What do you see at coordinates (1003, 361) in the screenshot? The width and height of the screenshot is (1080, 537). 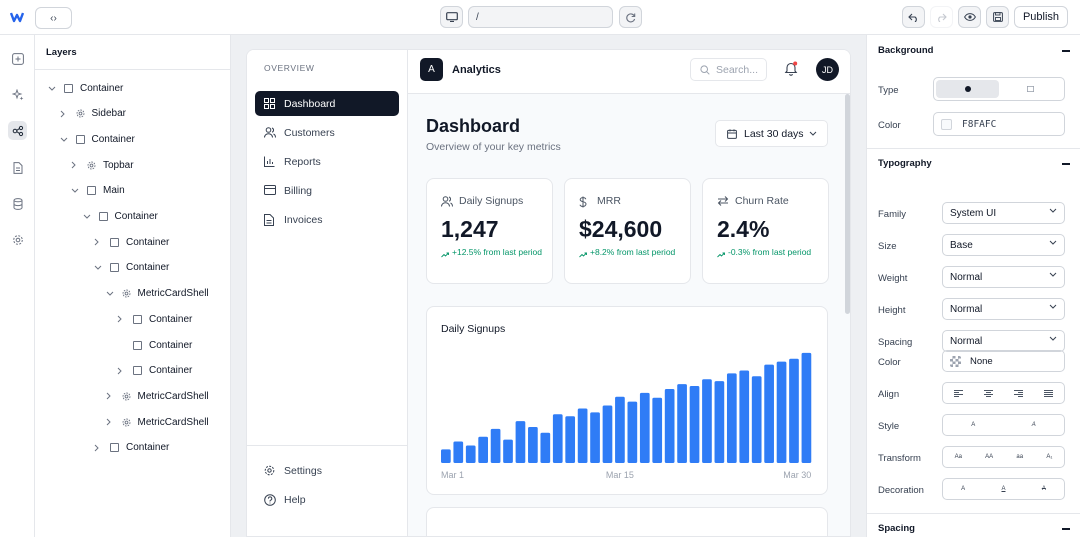 I see `text-color-input: None` at bounding box center [1003, 361].